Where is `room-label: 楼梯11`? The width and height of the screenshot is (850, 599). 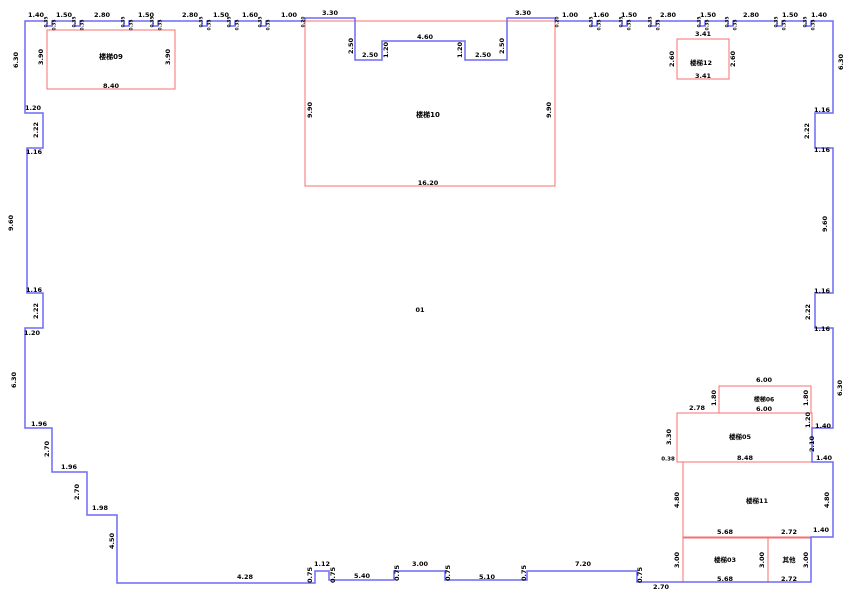
room-label: 楼梯11 is located at coordinates (757, 500).